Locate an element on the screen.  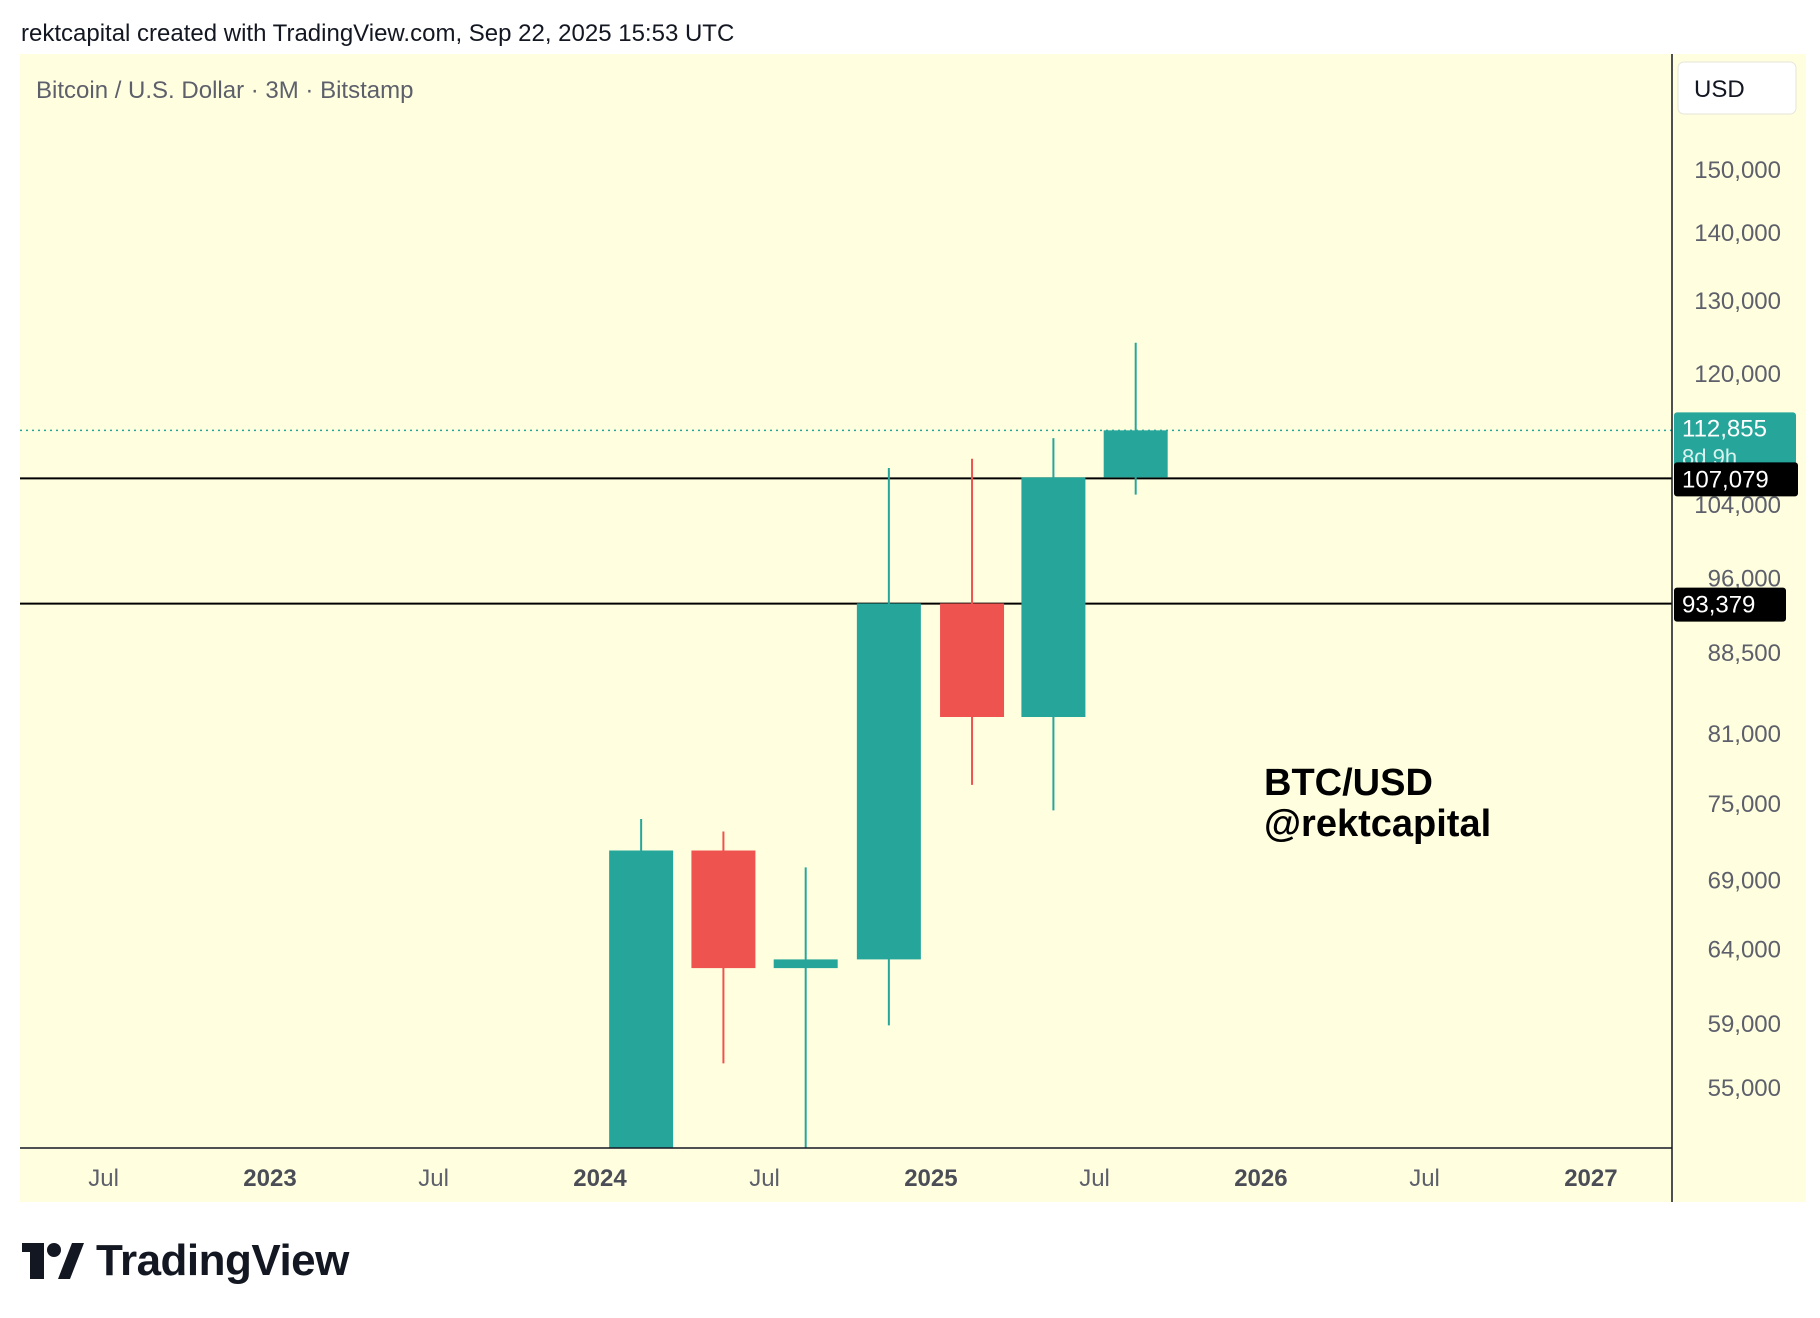
x-tick-label: 2027 is located at coordinates (1590, 1178).